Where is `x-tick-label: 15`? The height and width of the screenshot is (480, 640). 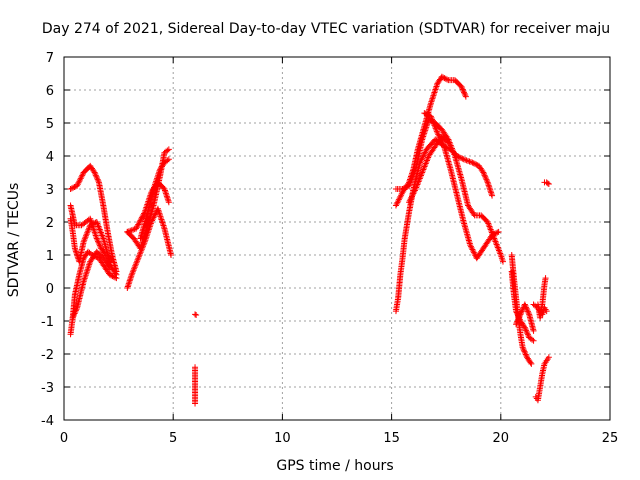
x-tick-label: 15 is located at coordinates (391, 438).